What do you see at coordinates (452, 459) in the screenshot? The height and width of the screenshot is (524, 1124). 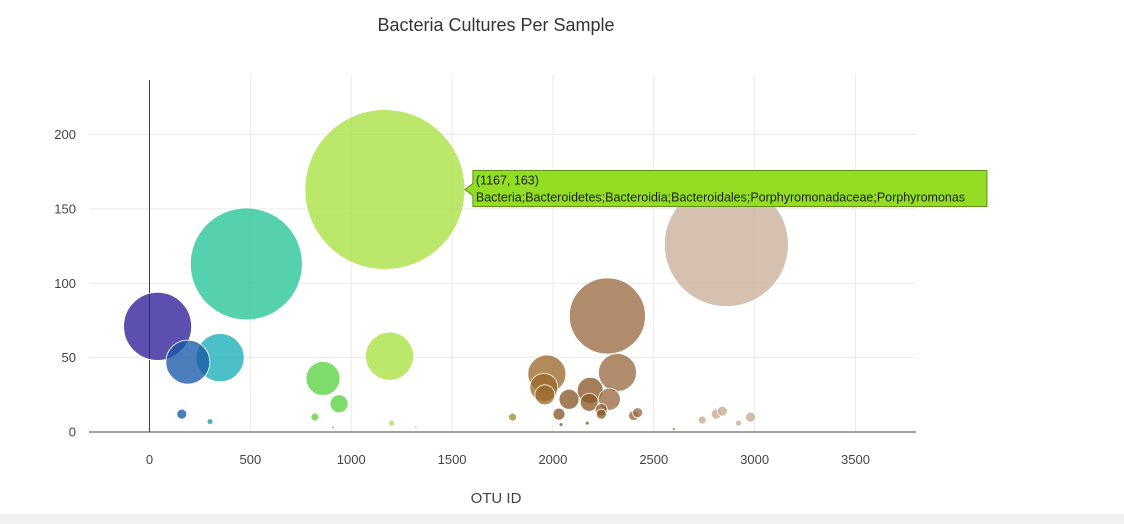 I see `x-tick-label: 1500` at bounding box center [452, 459].